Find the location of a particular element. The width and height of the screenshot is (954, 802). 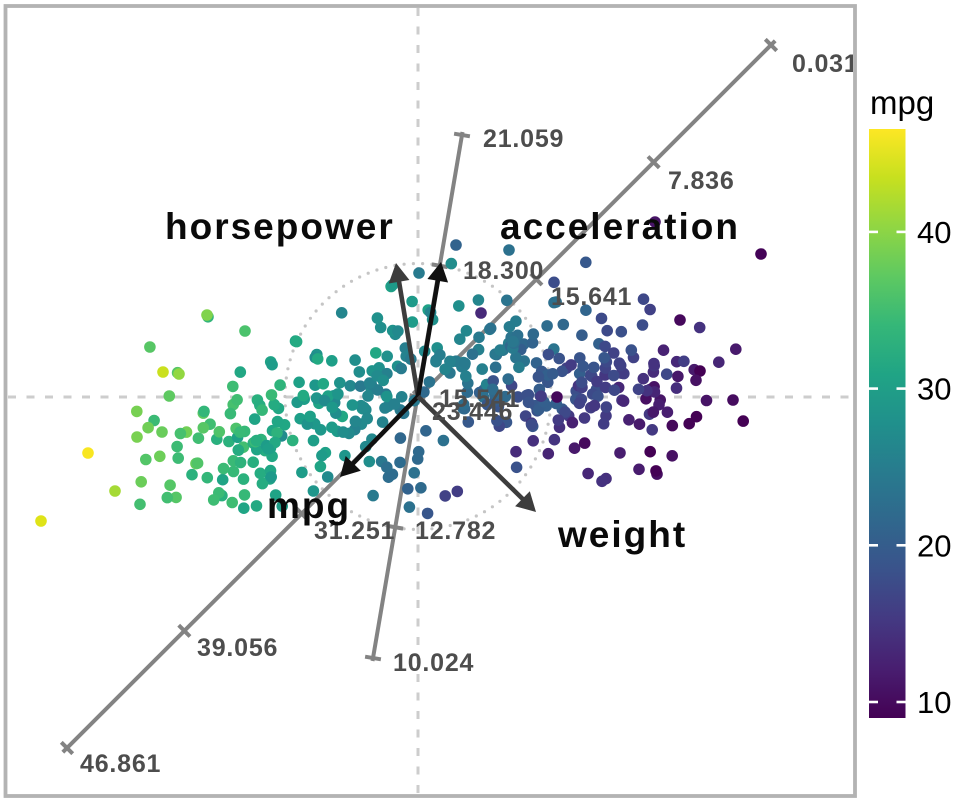

svg-text: weight is located at coordinates (622, 534).